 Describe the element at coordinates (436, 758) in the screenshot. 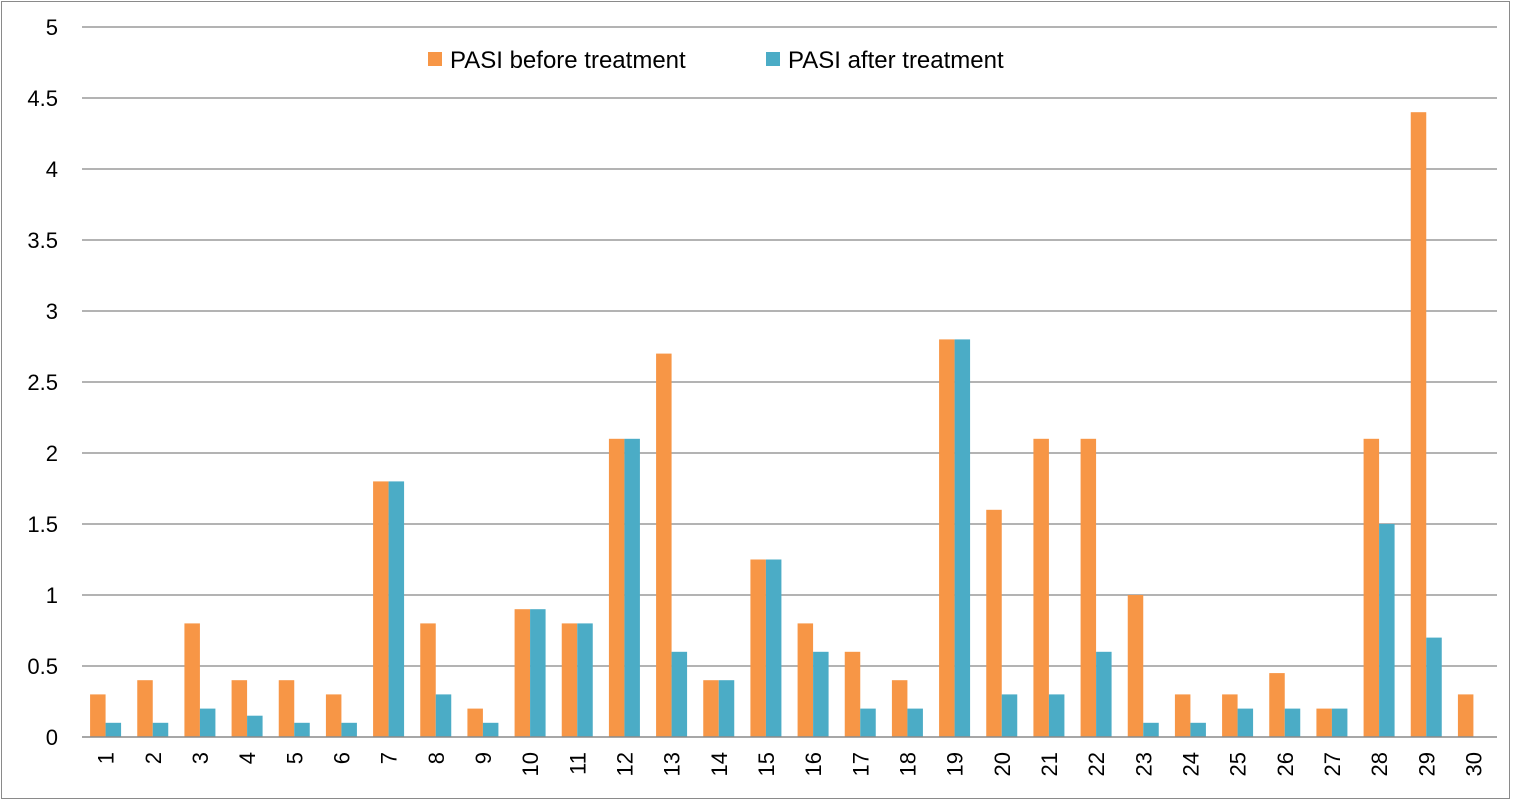

I see `x-tick-label: 8` at that location.